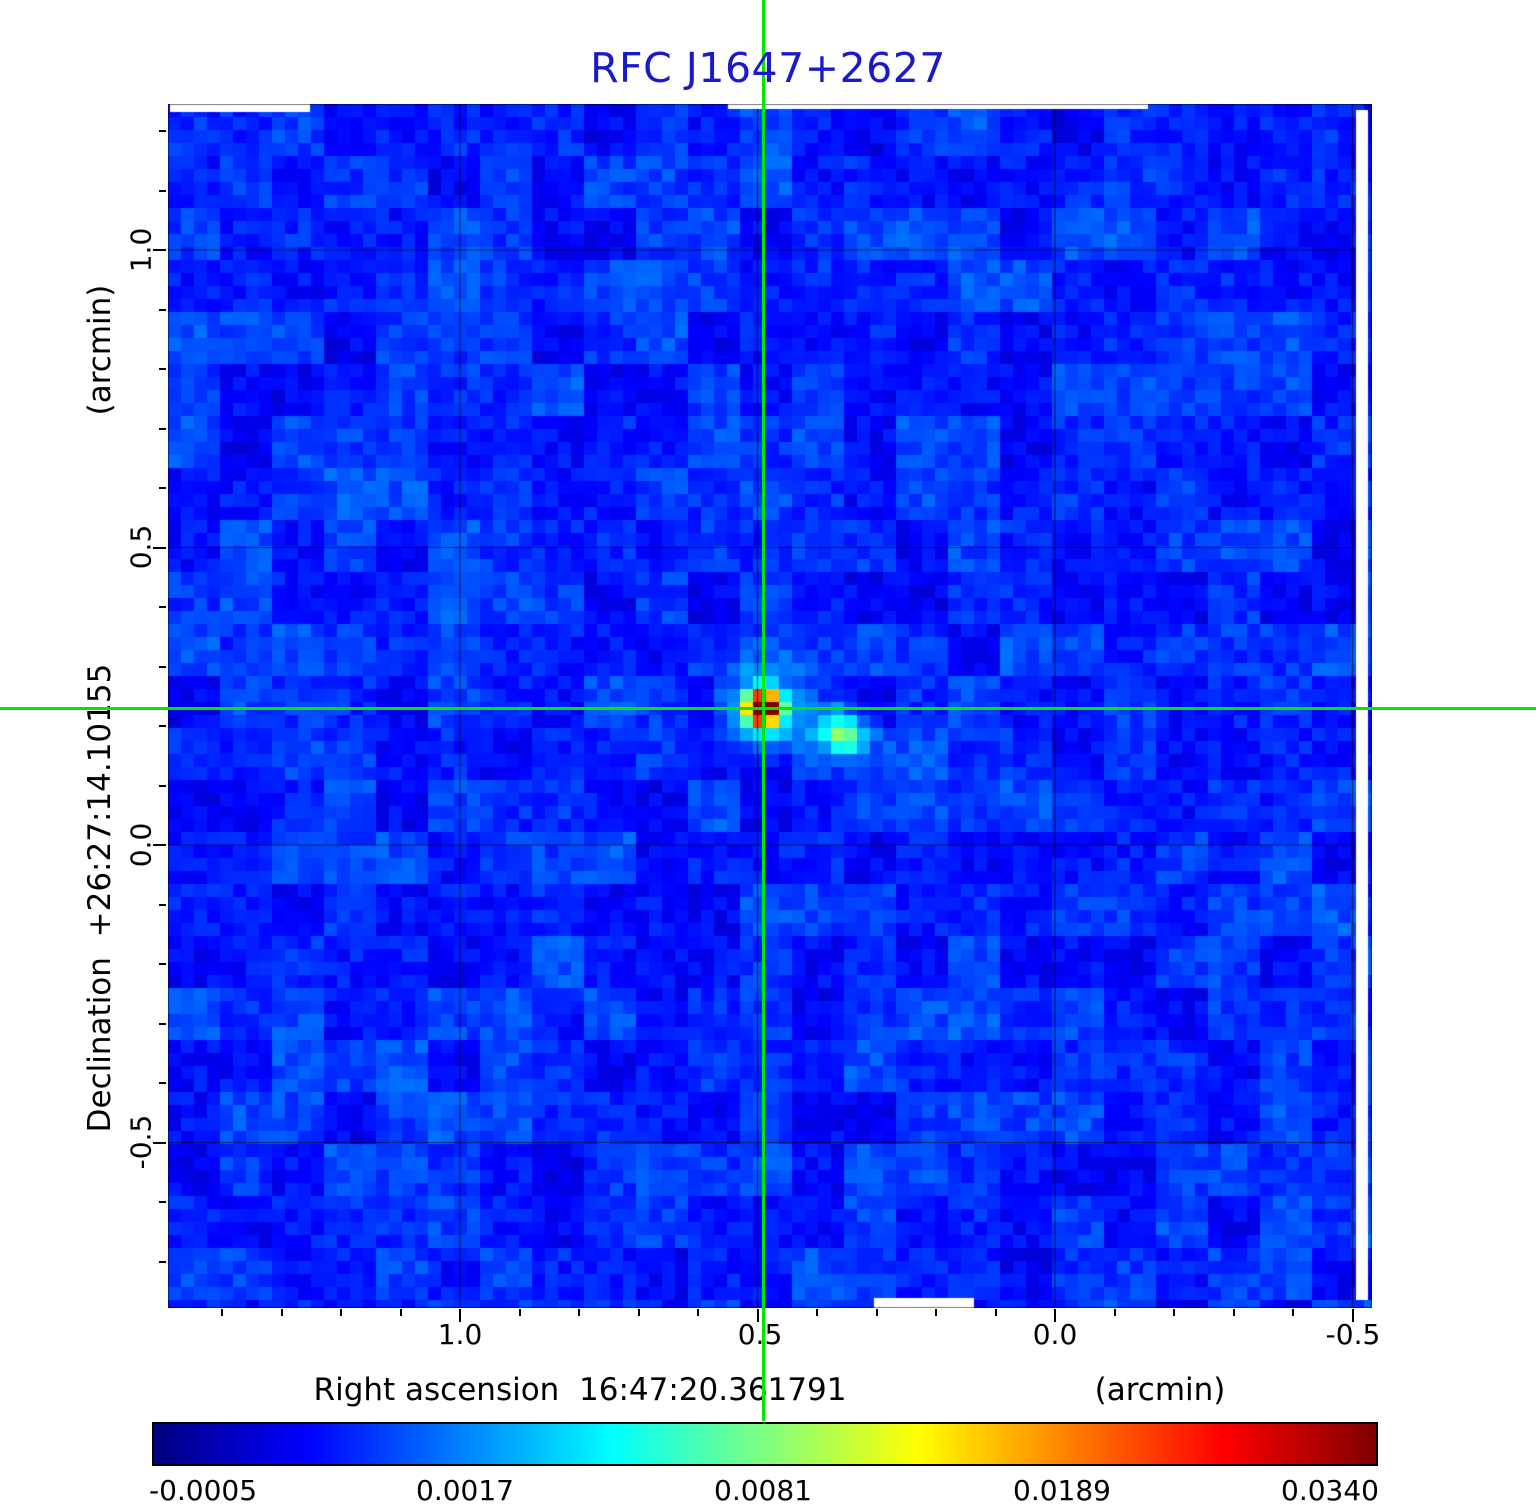 This screenshot has width=1536, height=1511. What do you see at coordinates (100, 898) in the screenshot?
I see `y-axis-title: Declination +26:27:14.10155` at bounding box center [100, 898].